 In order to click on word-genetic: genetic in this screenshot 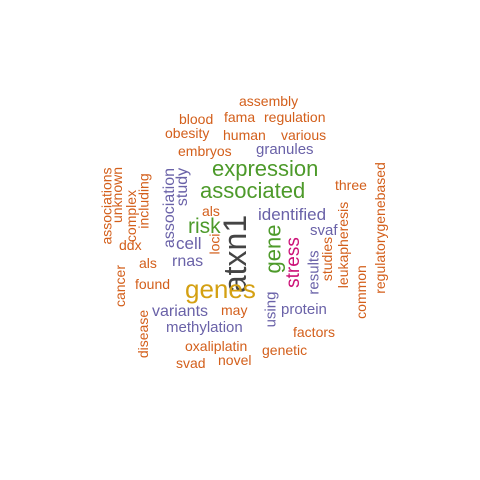, I will do `click(285, 350)`.